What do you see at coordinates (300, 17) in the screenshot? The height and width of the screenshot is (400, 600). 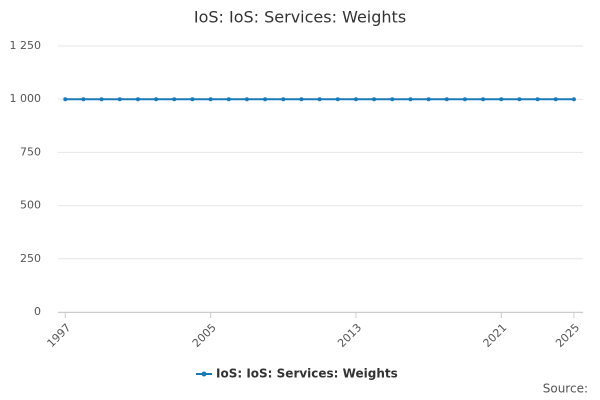 I see `chart-title: IoS: IoS: Services: Weights` at bounding box center [300, 17].